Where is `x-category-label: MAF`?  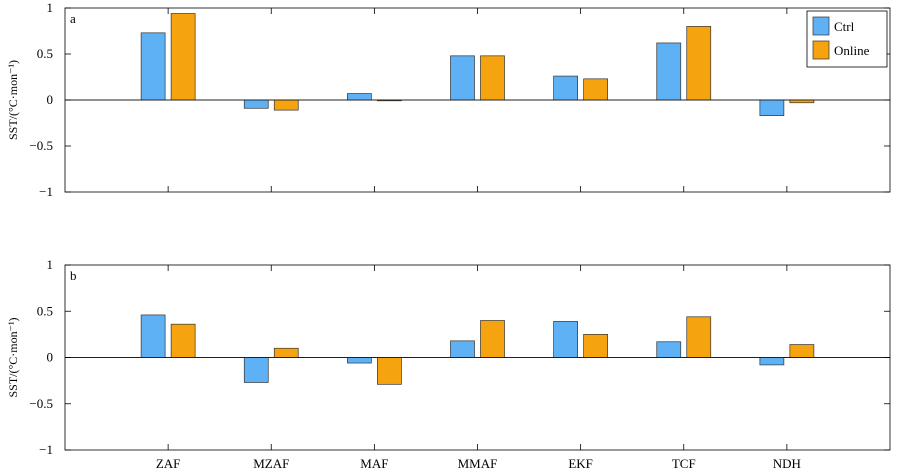 x-category-label: MAF is located at coordinates (374, 463).